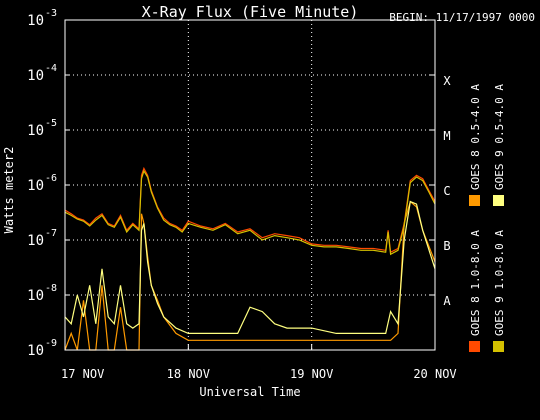 This screenshot has width=540, height=420. What do you see at coordinates (51, 178) in the screenshot?
I see `y-tick-exponent-3: -6` at bounding box center [51, 178].